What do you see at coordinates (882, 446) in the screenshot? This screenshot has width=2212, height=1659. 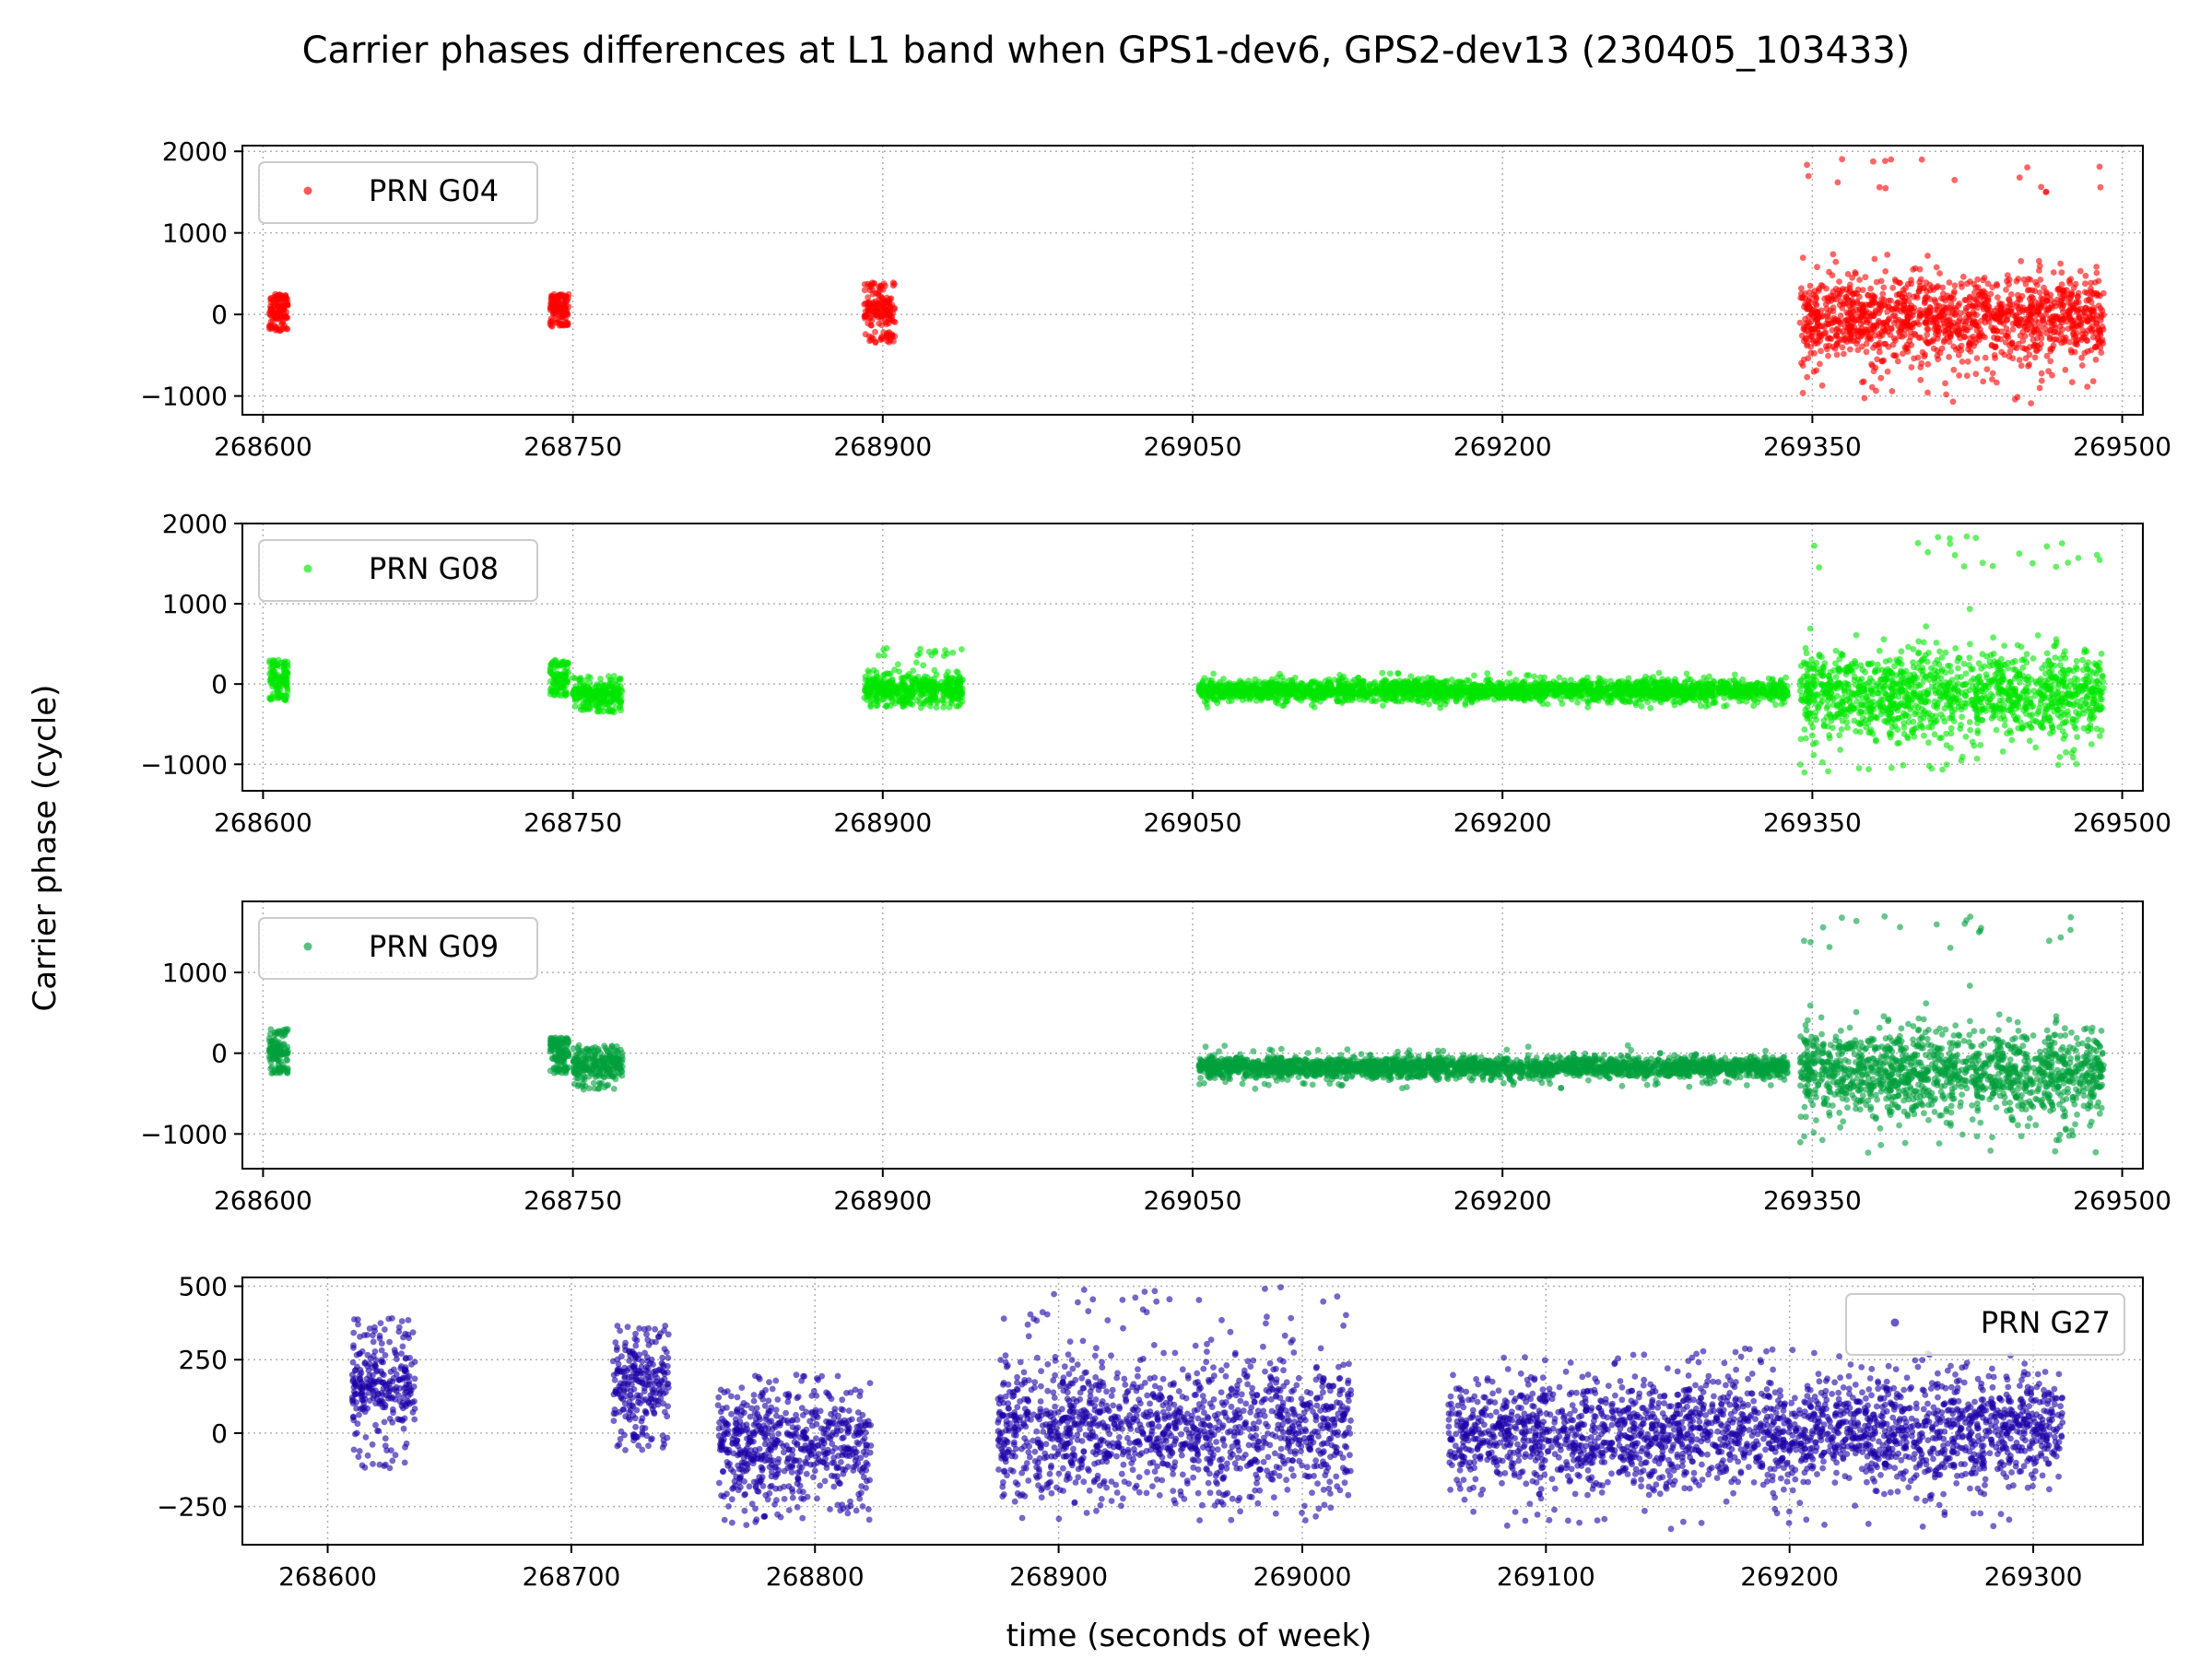 I see `x-tick-label-g04: 268900` at bounding box center [882, 446].